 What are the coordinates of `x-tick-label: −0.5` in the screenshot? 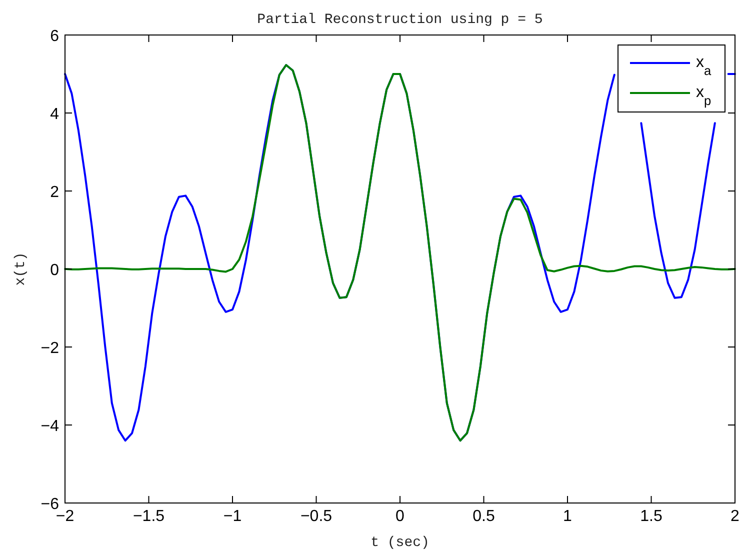 It's located at (316, 516).